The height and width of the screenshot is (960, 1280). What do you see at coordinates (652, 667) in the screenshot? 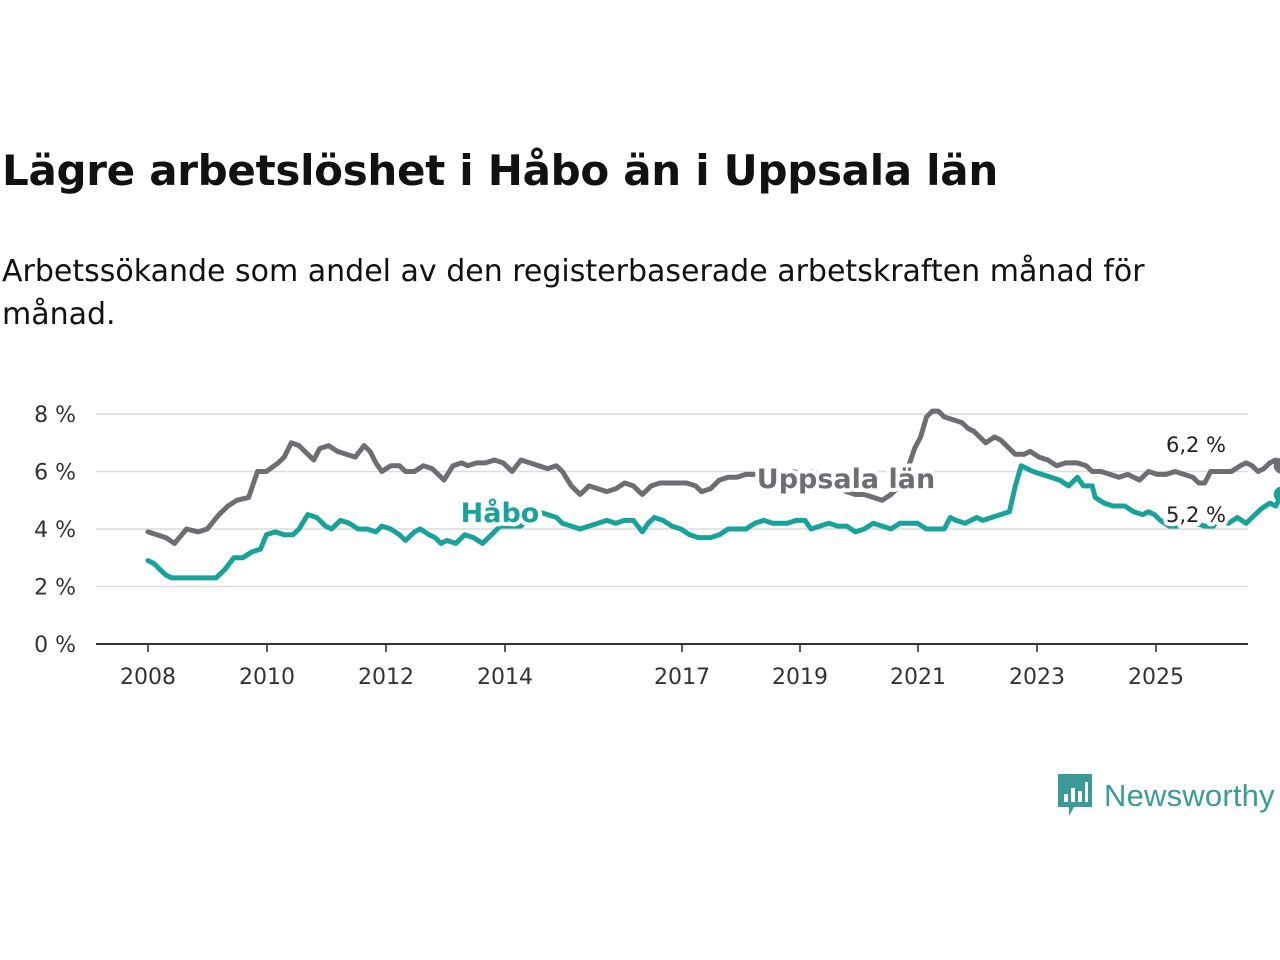
I see `x-axis-ticks: 2008 2010 2012 2014 2017 2019 2021 2023 2025` at bounding box center [652, 667].